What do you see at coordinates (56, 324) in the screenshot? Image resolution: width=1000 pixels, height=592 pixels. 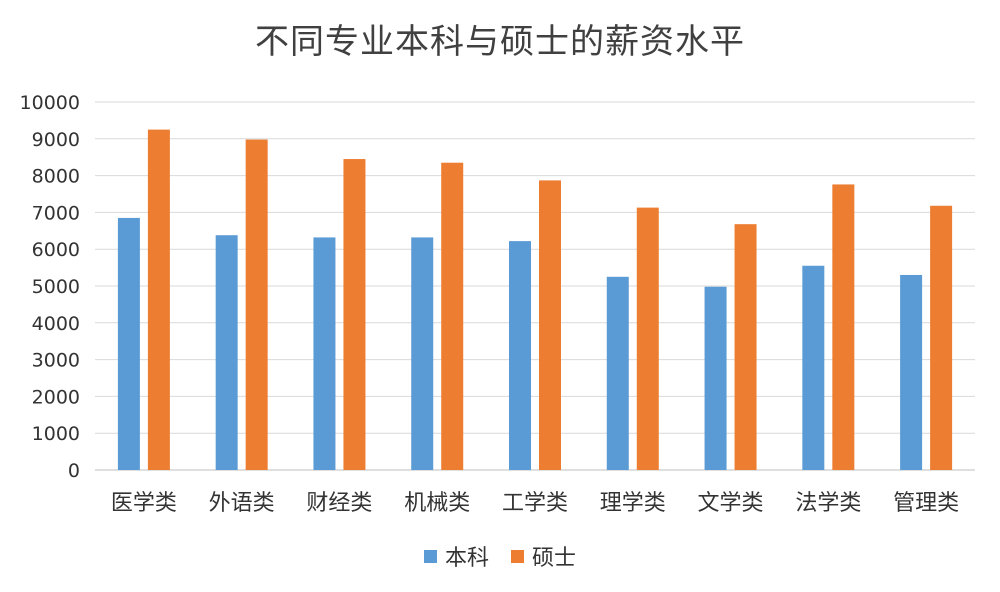 I see `y-tick-label: 4000` at bounding box center [56, 324].